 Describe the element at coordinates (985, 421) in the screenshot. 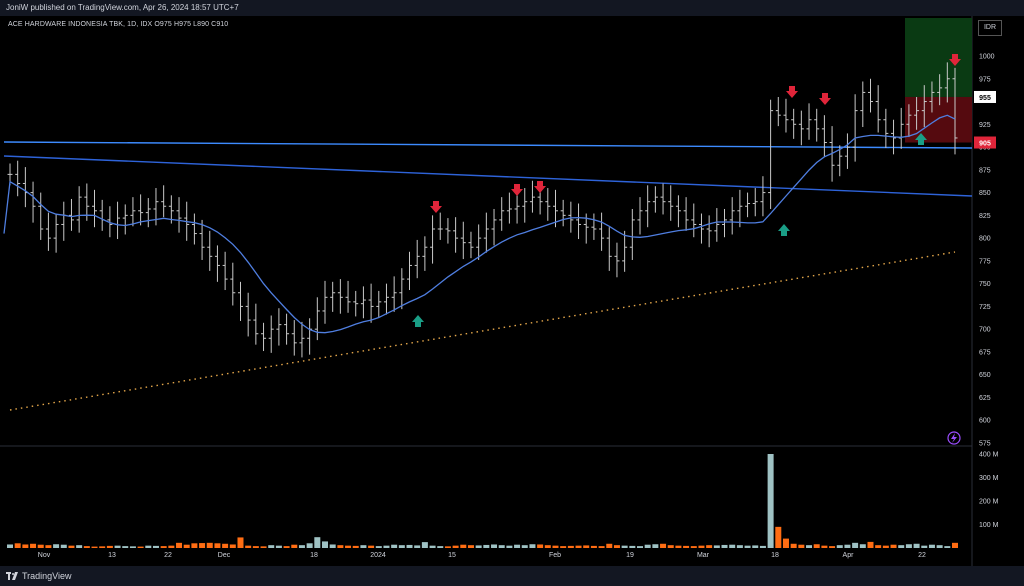

I see `y-tick-label: 600` at that location.